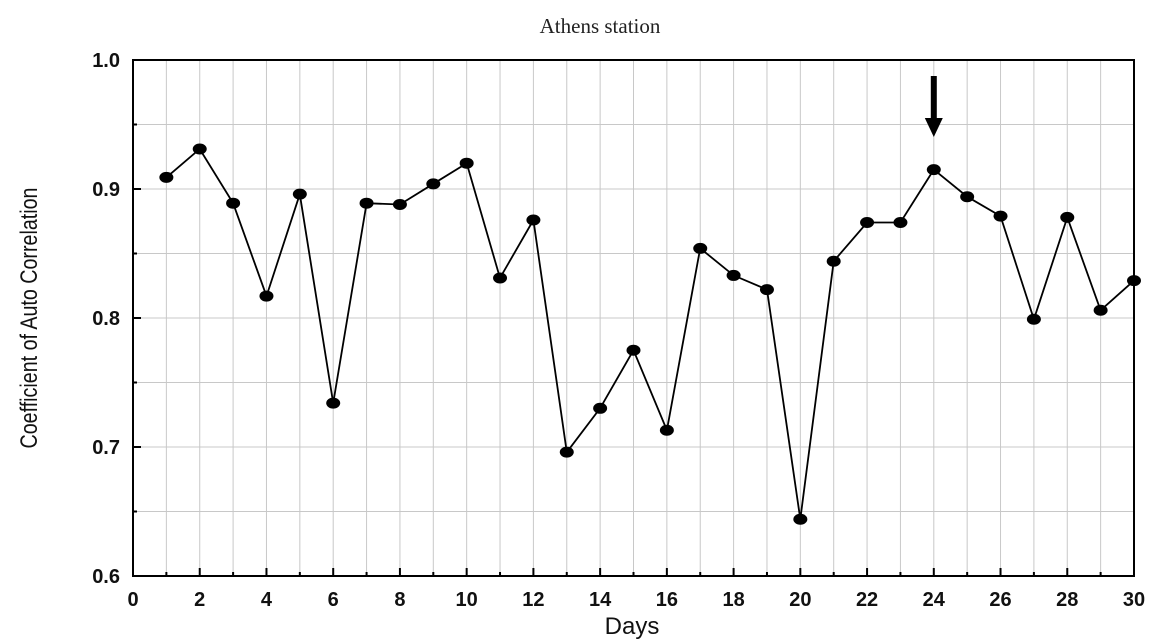  I want to click on x-tick-label: 12, so click(533, 600).